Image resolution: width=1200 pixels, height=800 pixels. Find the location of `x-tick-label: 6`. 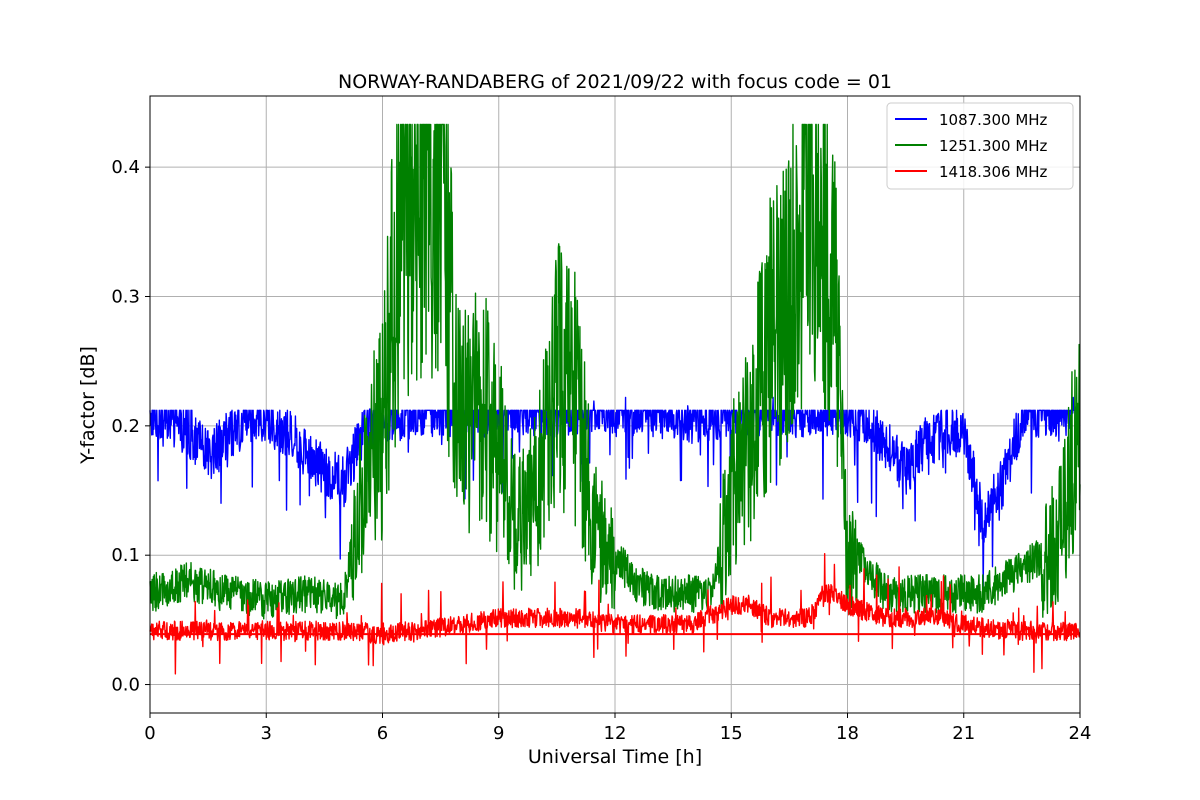

x-tick-label: 6 is located at coordinates (382, 733).